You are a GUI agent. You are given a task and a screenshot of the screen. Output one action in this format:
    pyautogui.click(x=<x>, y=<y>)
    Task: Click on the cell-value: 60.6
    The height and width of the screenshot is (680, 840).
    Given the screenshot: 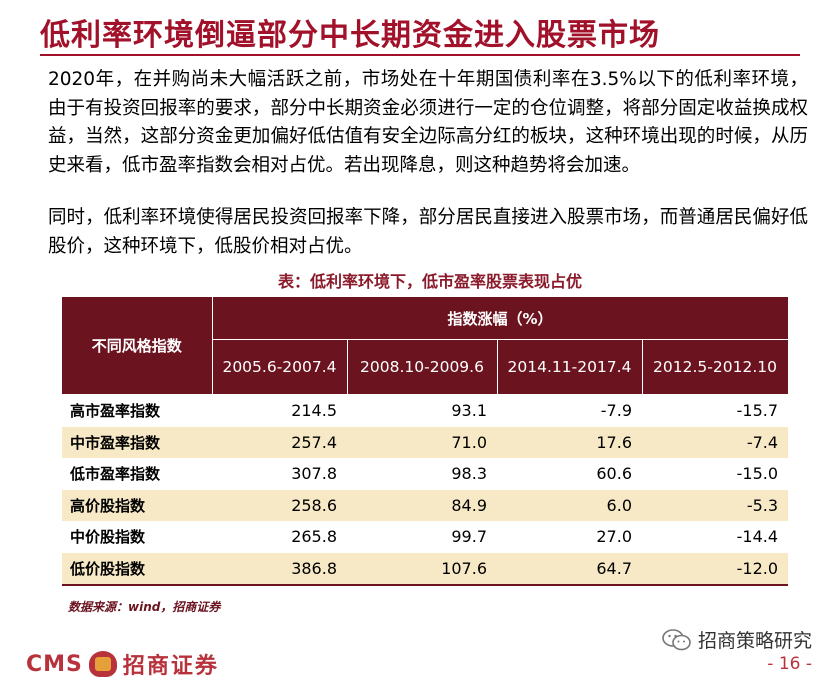 What is the action you would take?
    pyautogui.click(x=614, y=474)
    